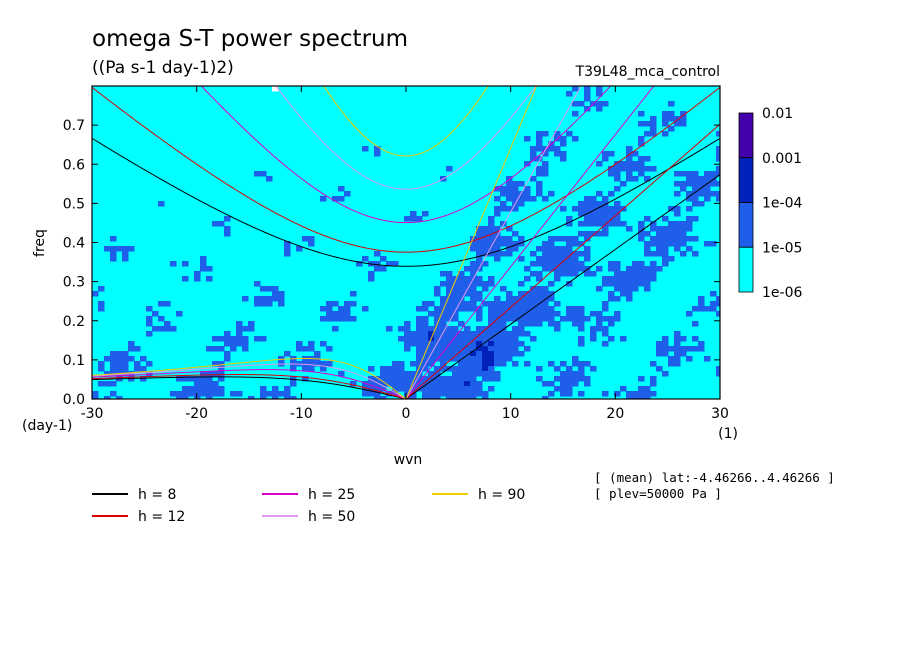 The image size is (904, 654). Describe the element at coordinates (74, 322) in the screenshot. I see `y-tick-label: 0.2` at that location.